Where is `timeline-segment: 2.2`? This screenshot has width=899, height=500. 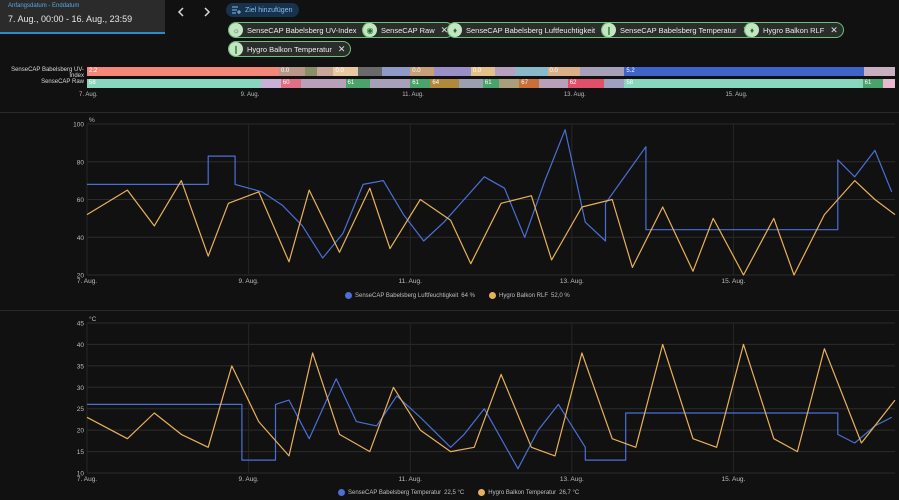
timeline-segment: 2.2 is located at coordinates (183, 71).